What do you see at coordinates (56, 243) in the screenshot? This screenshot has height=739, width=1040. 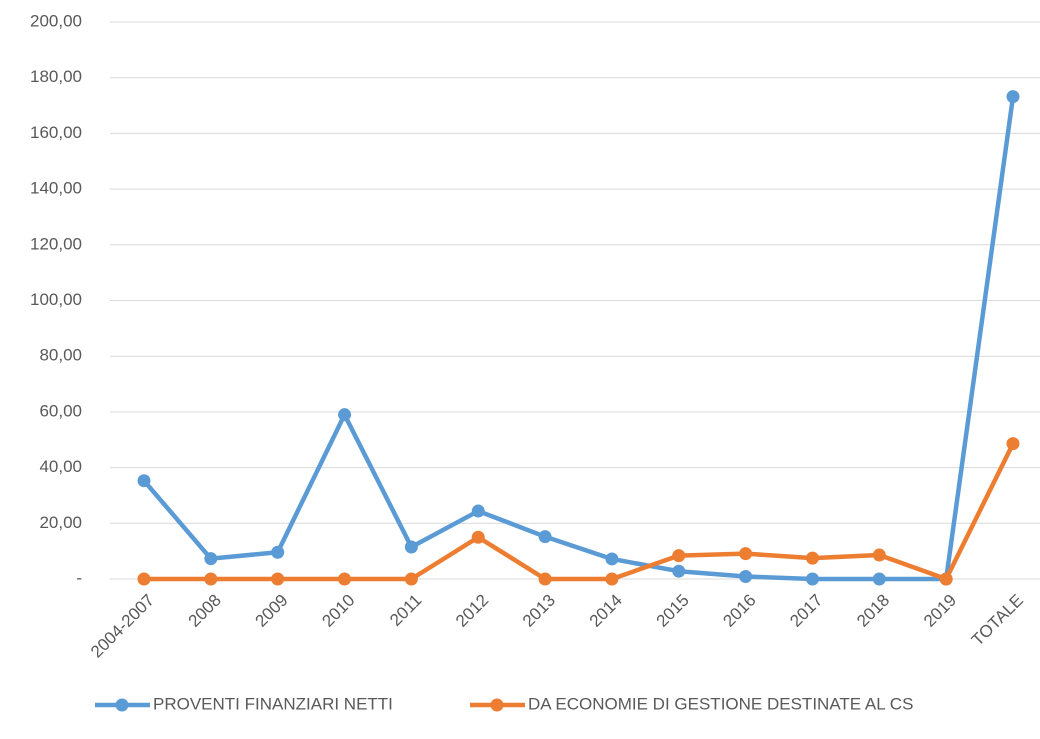 I see `y-tick-label: 120,00` at bounding box center [56, 243].